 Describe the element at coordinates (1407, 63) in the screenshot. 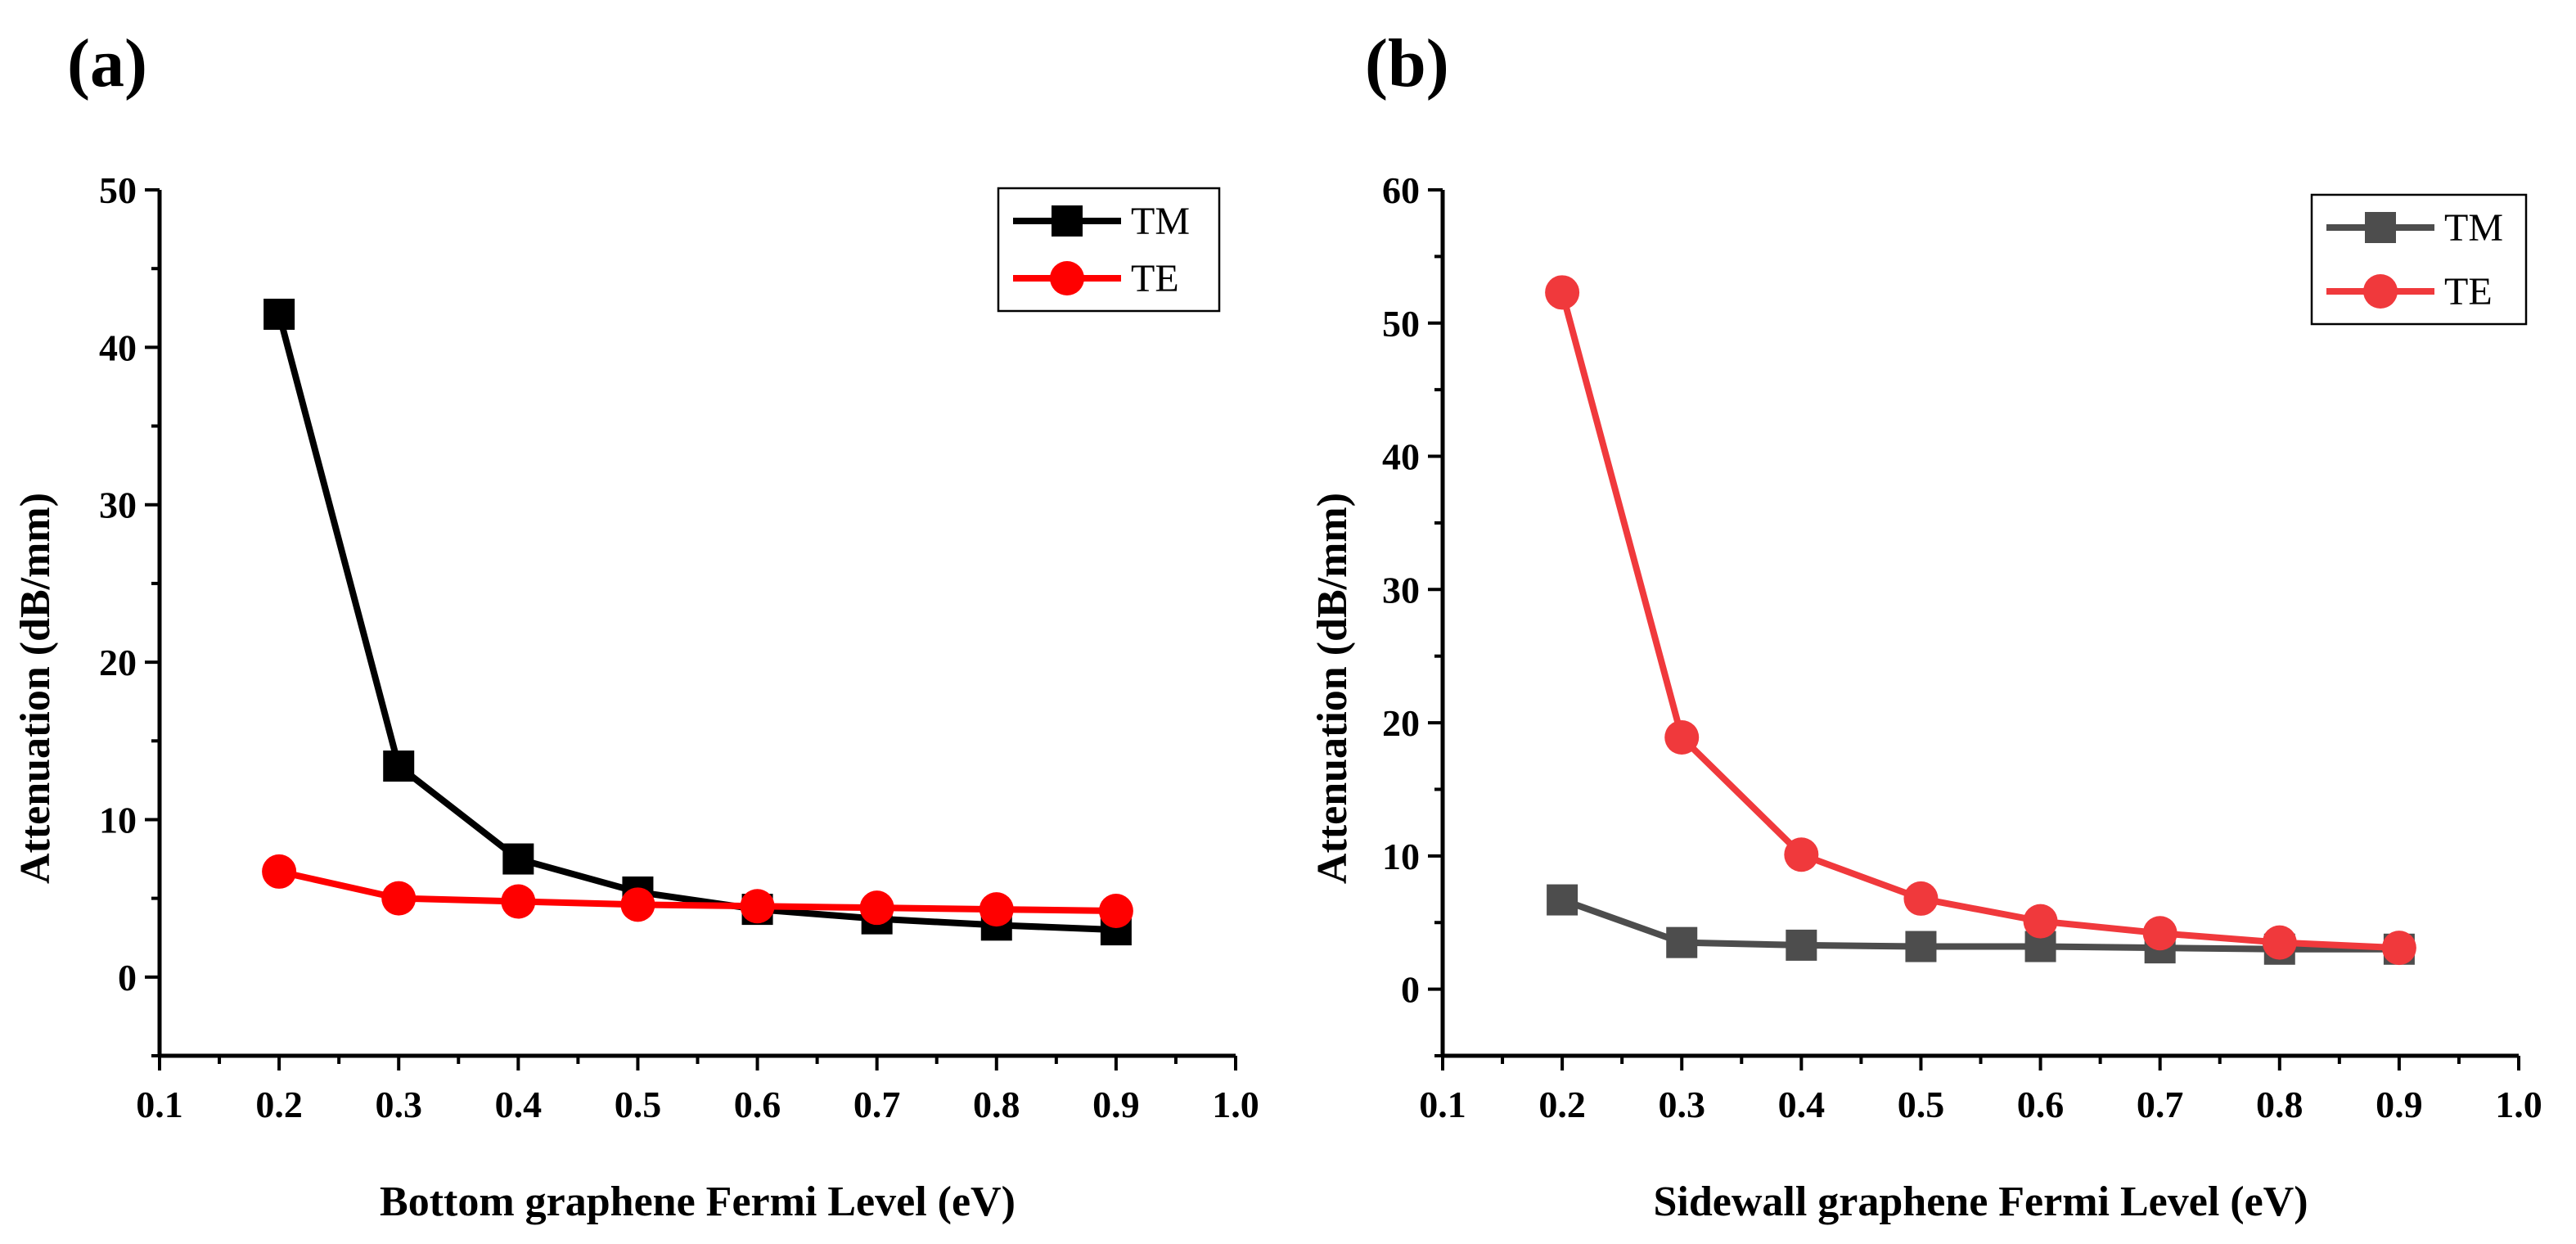

I see `panel-label: (b)` at that location.